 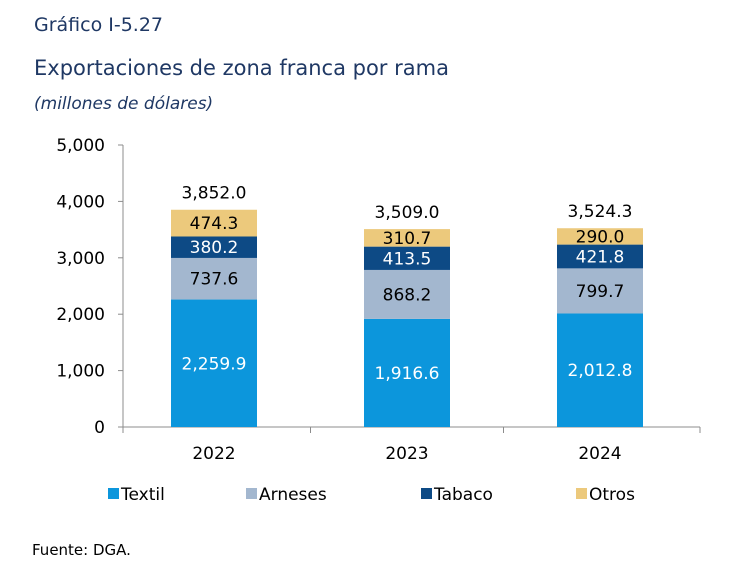 What do you see at coordinates (99, 428) in the screenshot?
I see `y-tick-label: 0` at bounding box center [99, 428].